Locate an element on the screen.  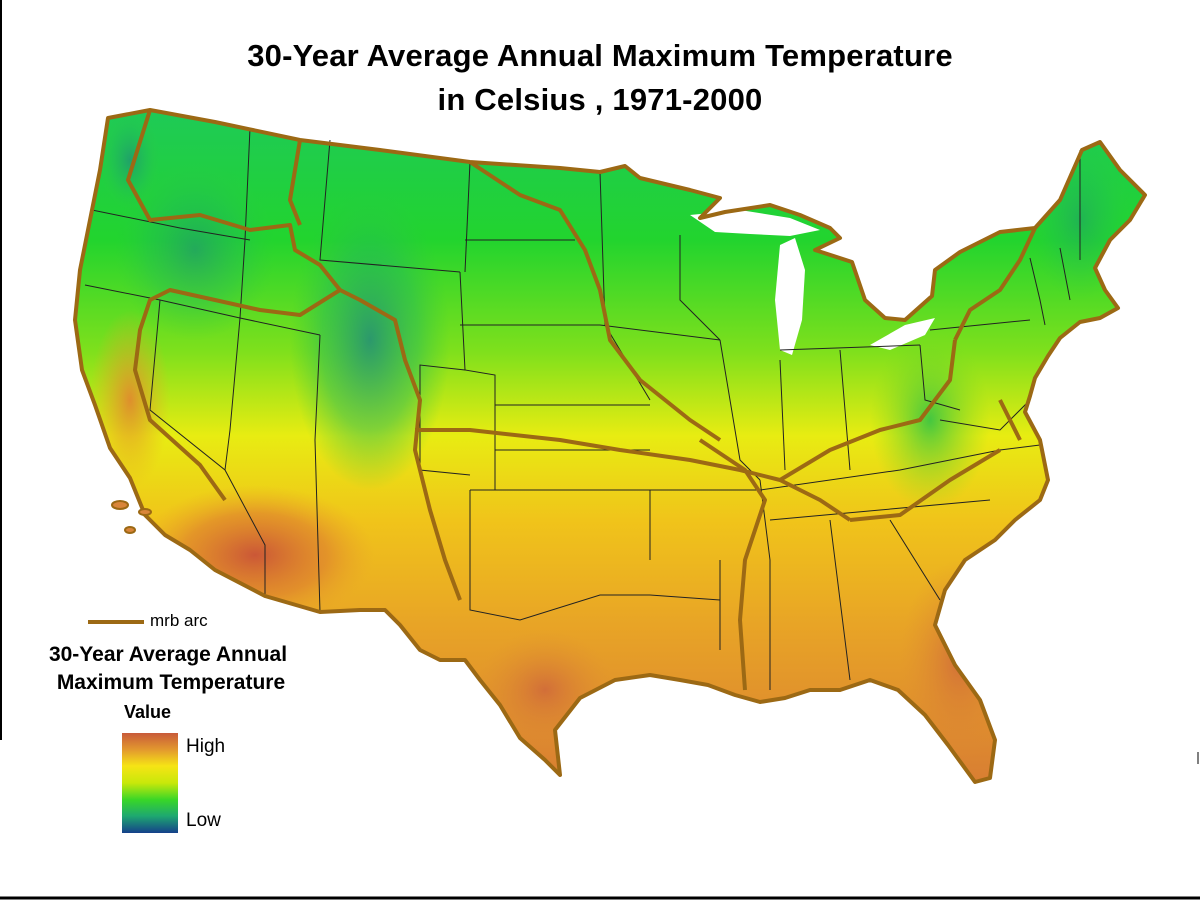
legend-heading-line-1: 30-Year Average Annual is located at coordinates (168, 654).